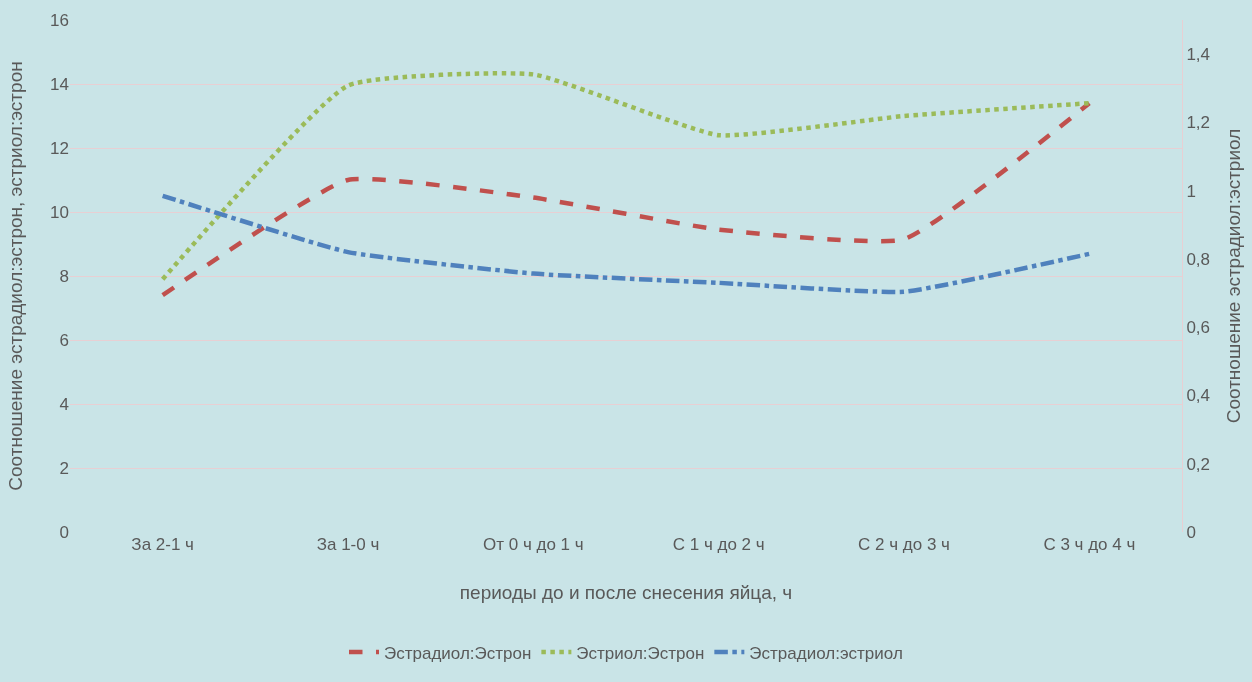  I want to click on legend-label: Эстрадиол:Эстрон, so click(458, 653).